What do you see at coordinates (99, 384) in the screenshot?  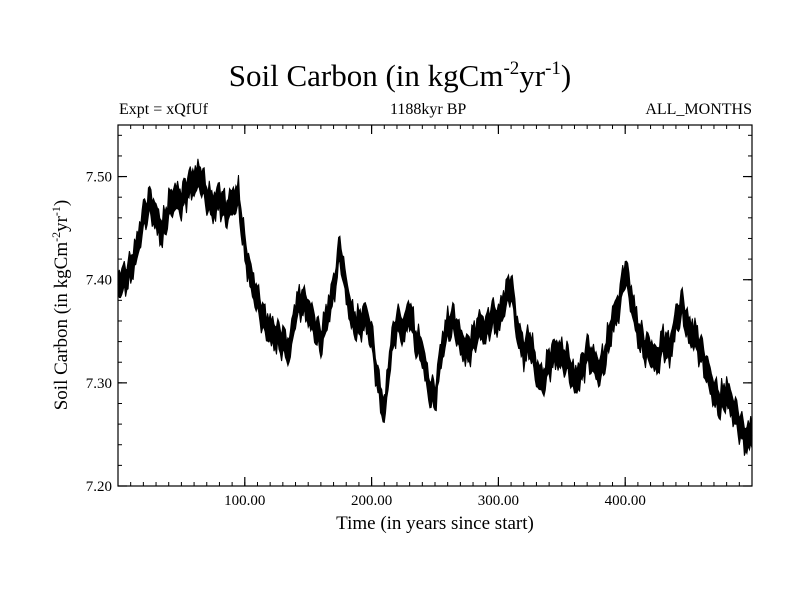 I see `y-tick-label: 7.30` at bounding box center [99, 384].